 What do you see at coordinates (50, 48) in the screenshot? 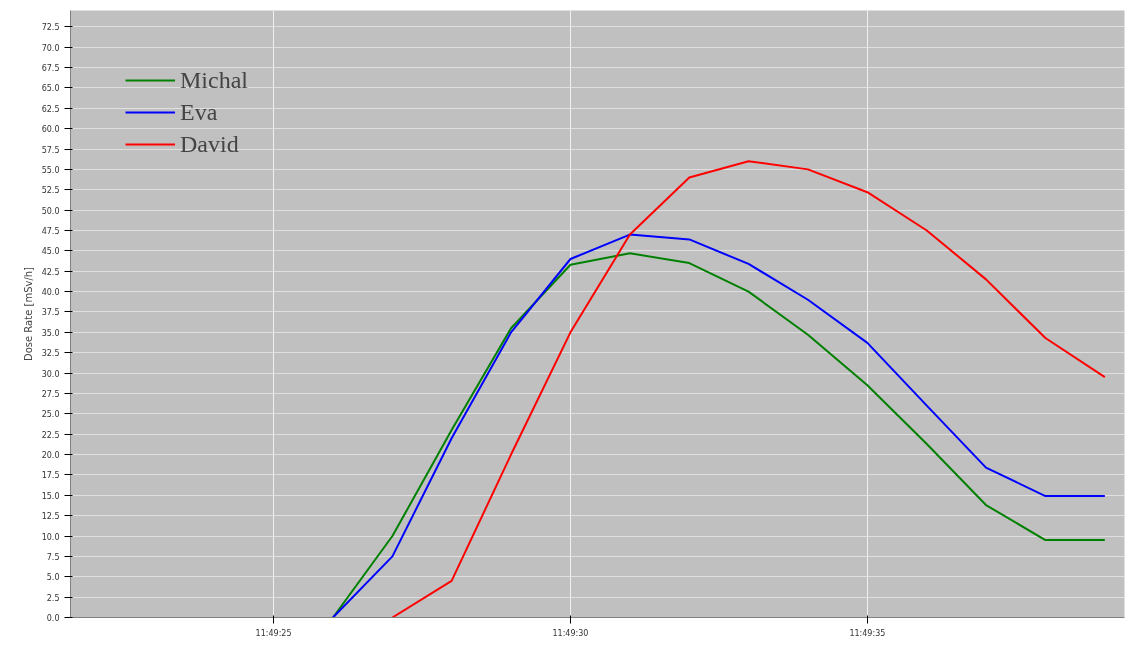
I see `y-tick-label: 70.0` at bounding box center [50, 48].